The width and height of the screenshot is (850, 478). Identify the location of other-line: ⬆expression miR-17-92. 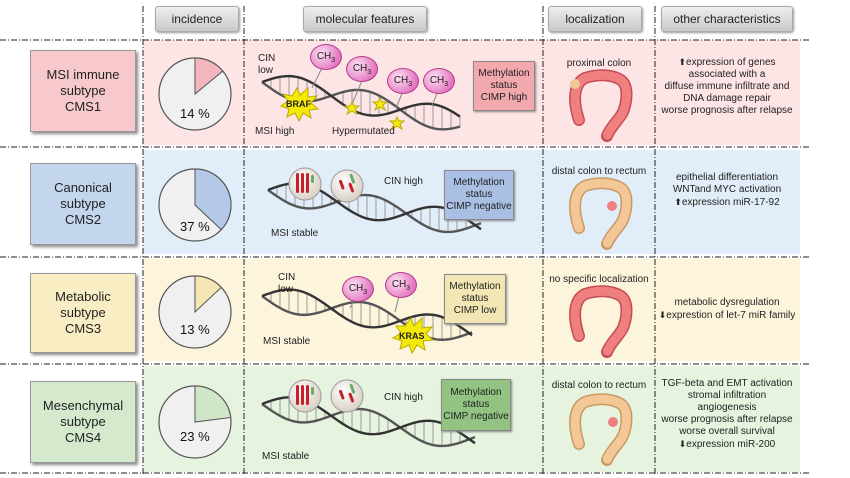
(727, 202).